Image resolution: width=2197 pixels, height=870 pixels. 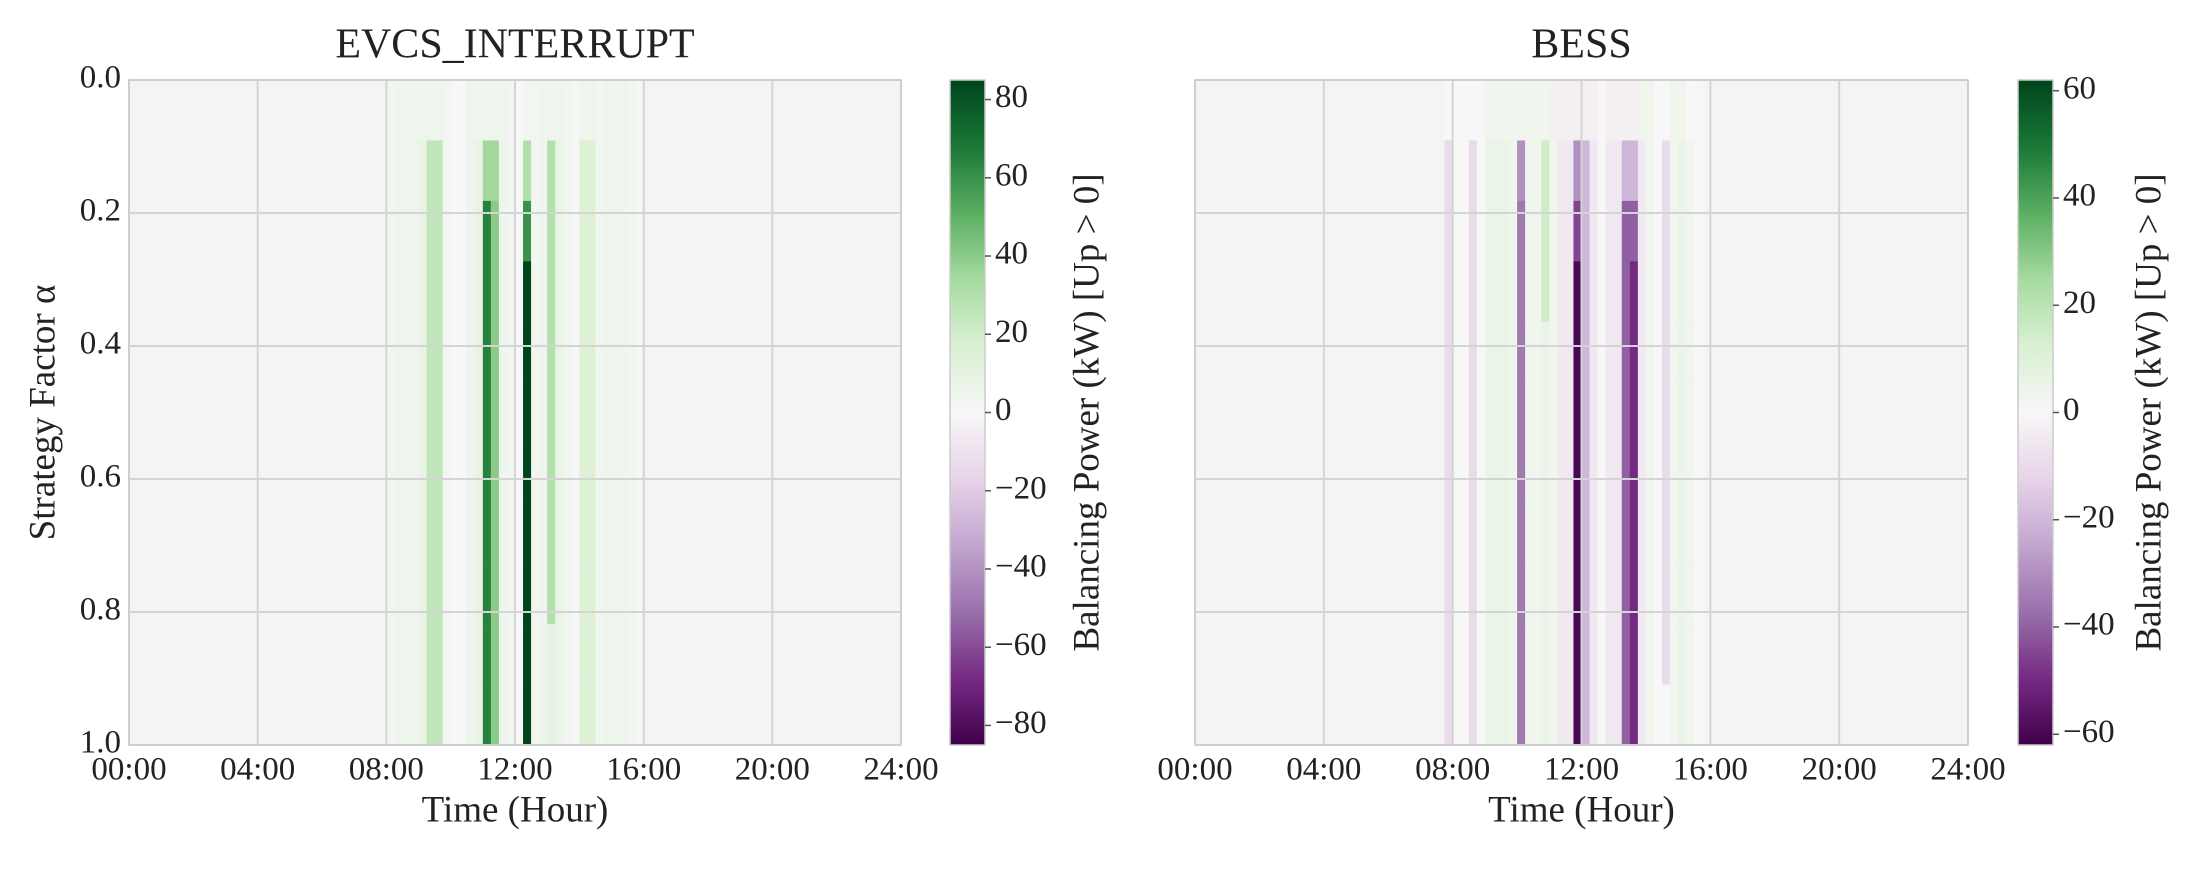 I want to click on colorbar-label: Balancing Power (kW) [Up > 0], so click(x=2148, y=412).